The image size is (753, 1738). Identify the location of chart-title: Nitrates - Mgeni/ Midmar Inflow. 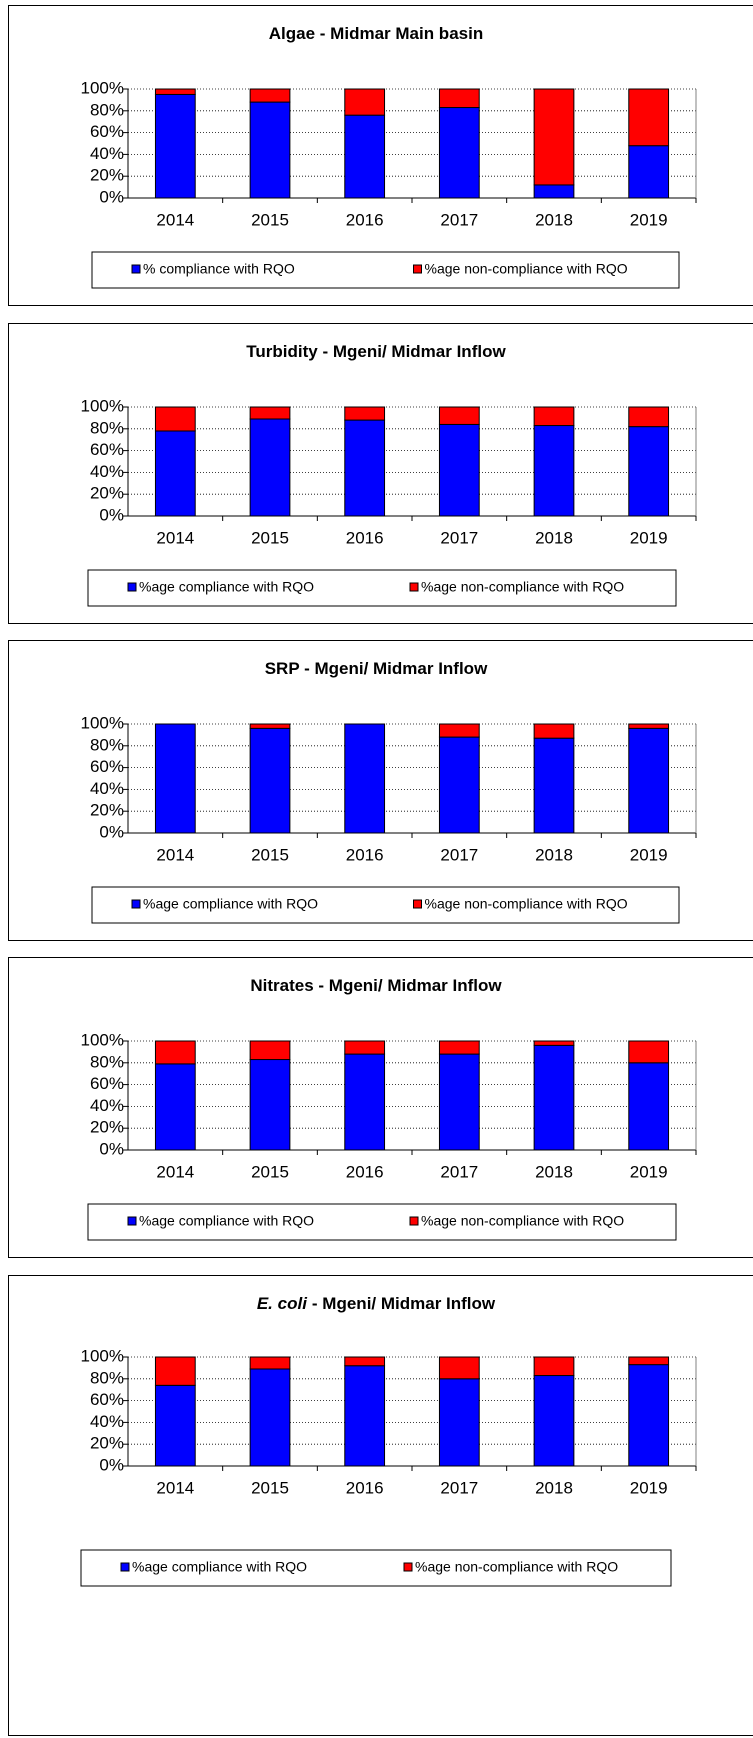
(376, 985).